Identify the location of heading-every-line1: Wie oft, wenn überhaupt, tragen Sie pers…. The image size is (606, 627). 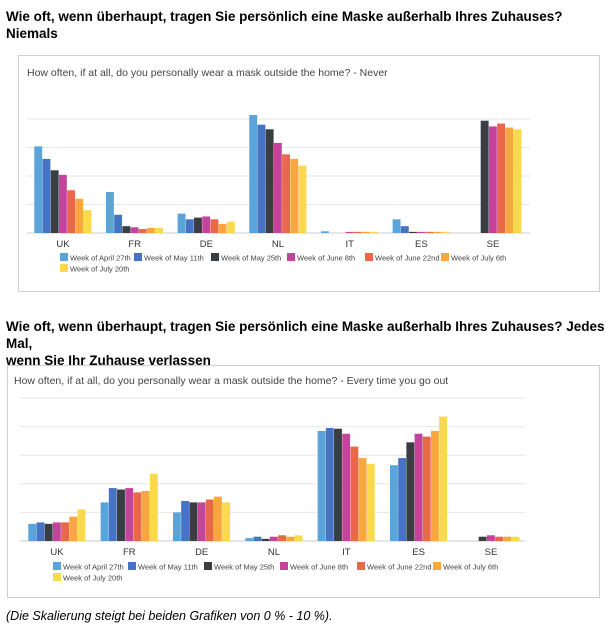
(305, 335).